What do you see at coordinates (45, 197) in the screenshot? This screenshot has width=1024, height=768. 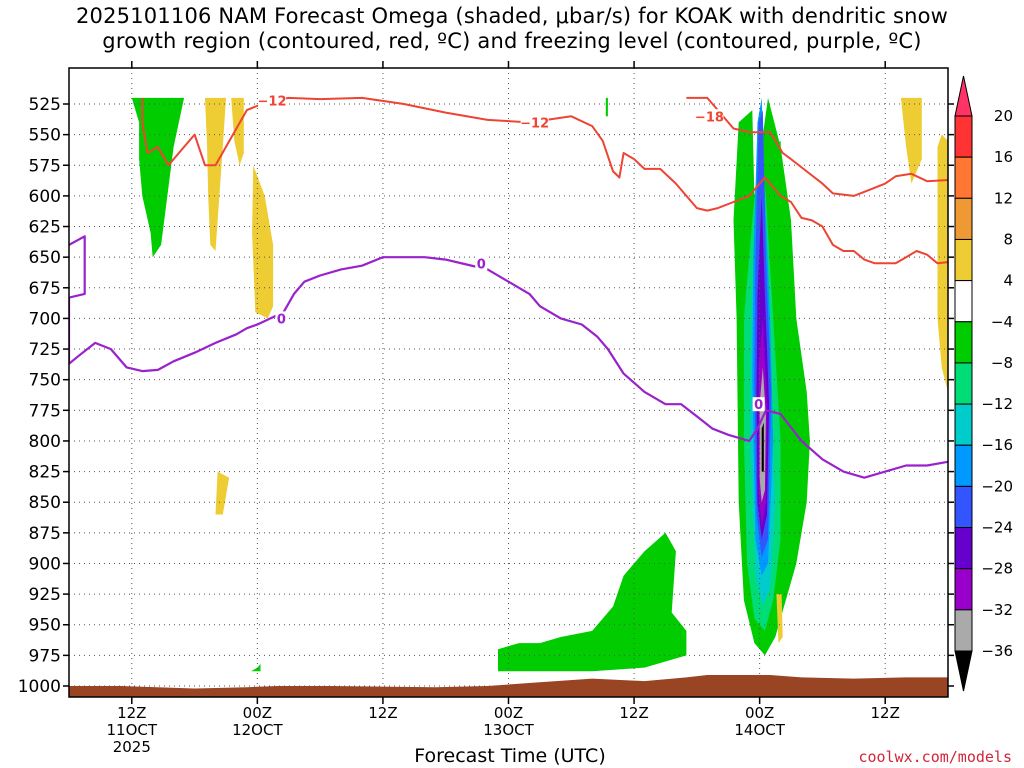 I see `y-tick-label-3: 600` at bounding box center [45, 197].